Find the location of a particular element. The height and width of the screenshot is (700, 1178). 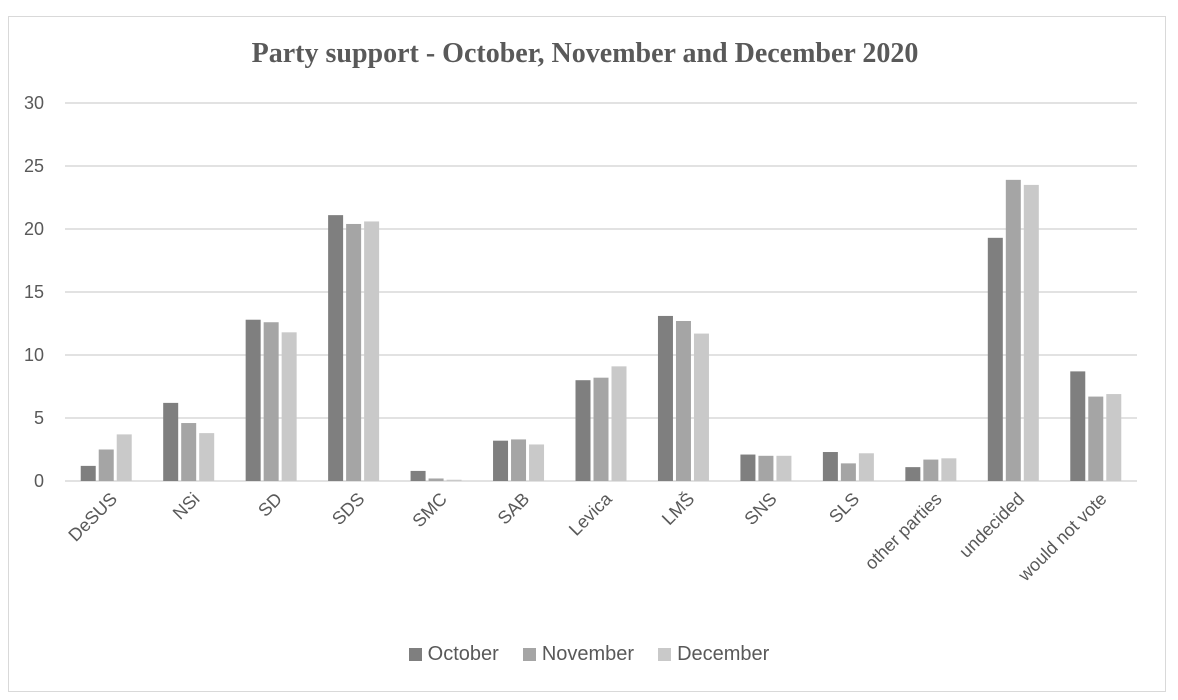

bar-december-sab is located at coordinates (537, 462).